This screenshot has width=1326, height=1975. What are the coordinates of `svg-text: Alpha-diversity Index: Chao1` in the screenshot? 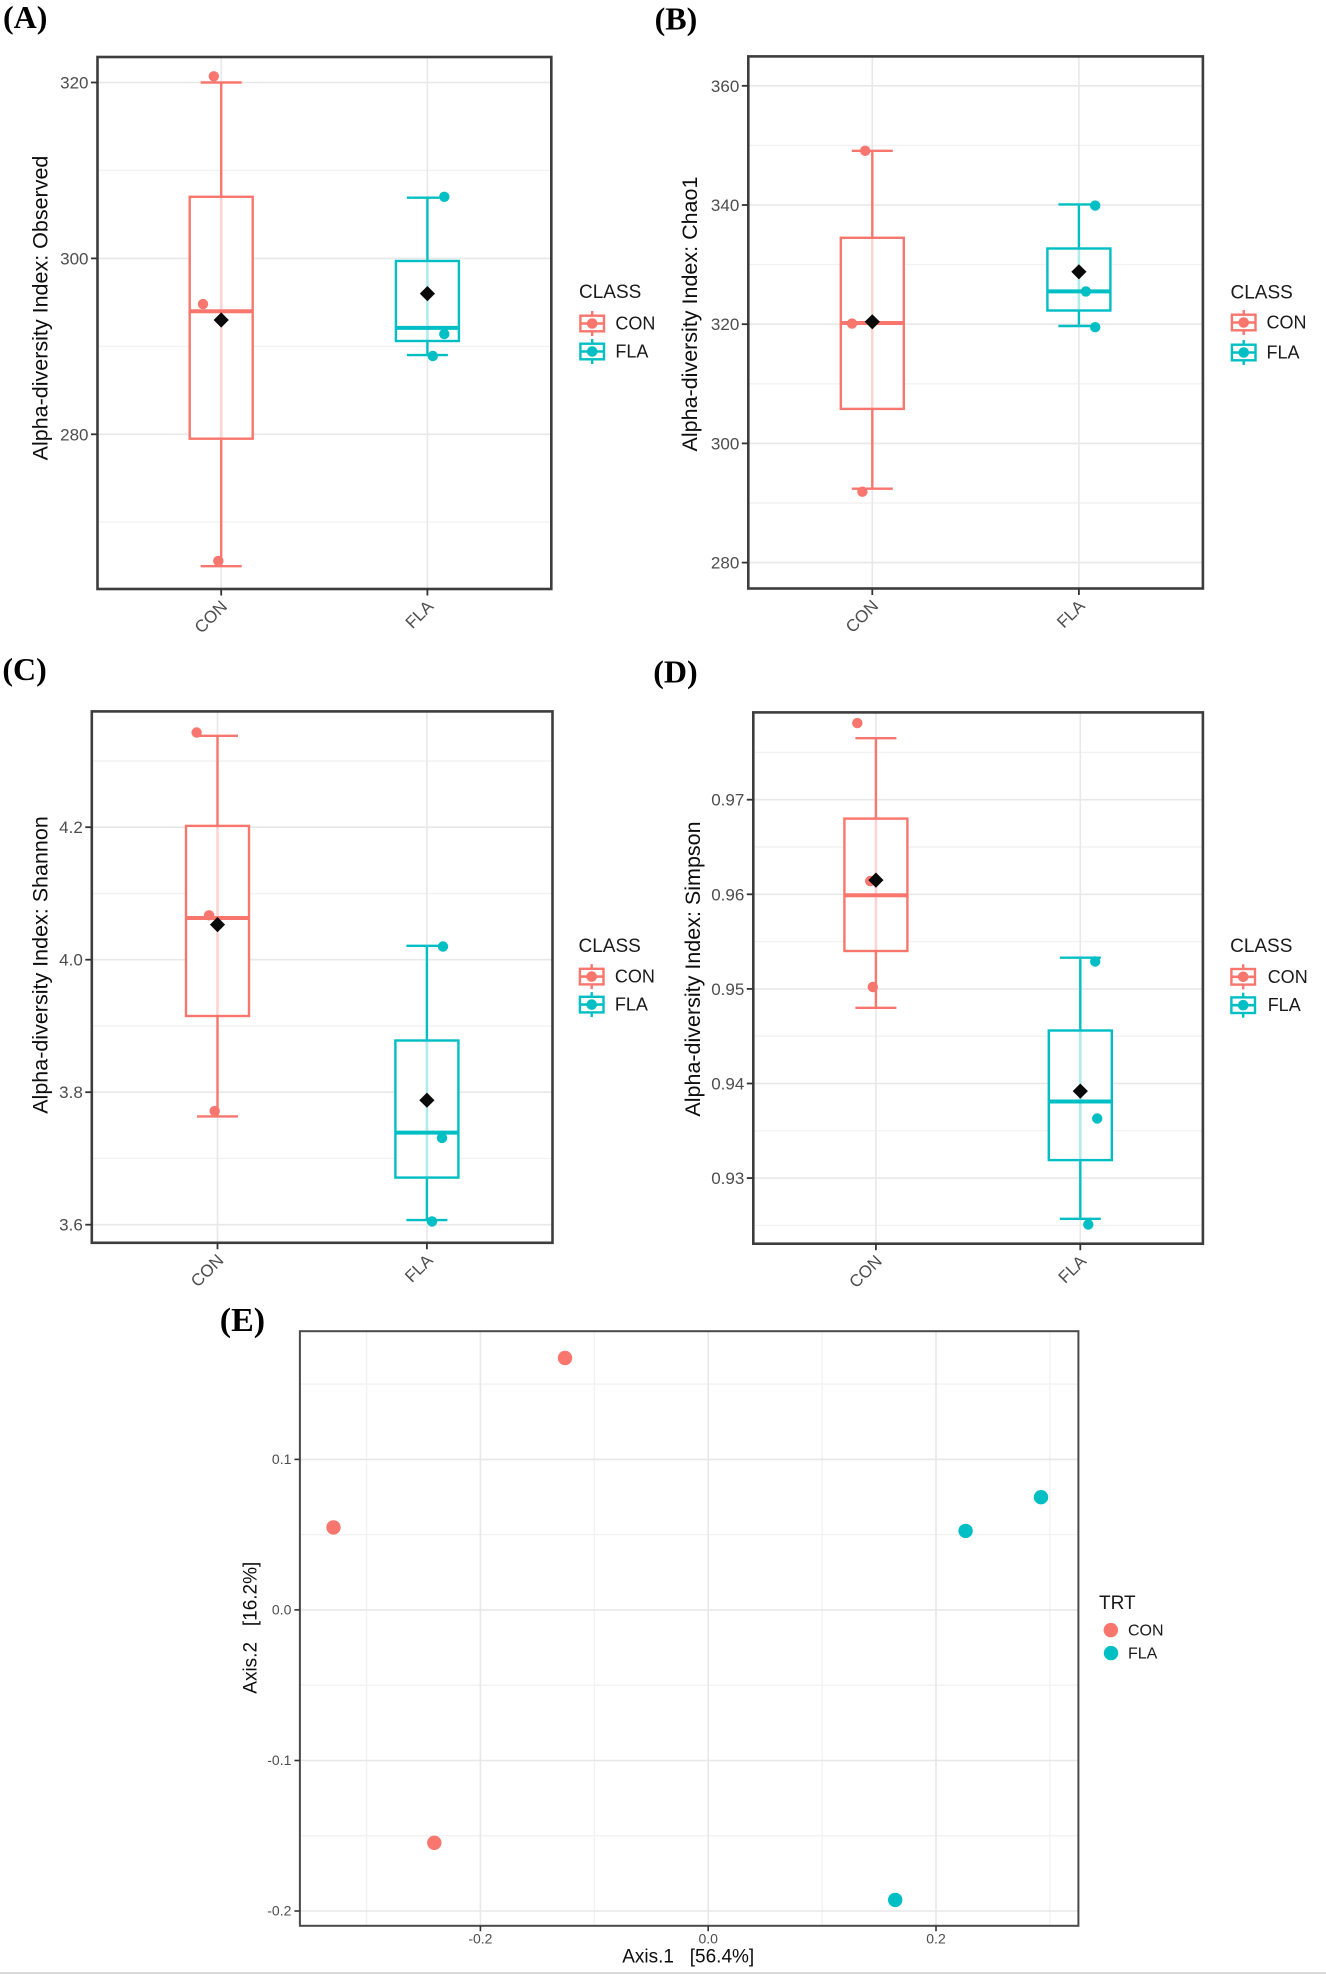 It's located at (690, 314).